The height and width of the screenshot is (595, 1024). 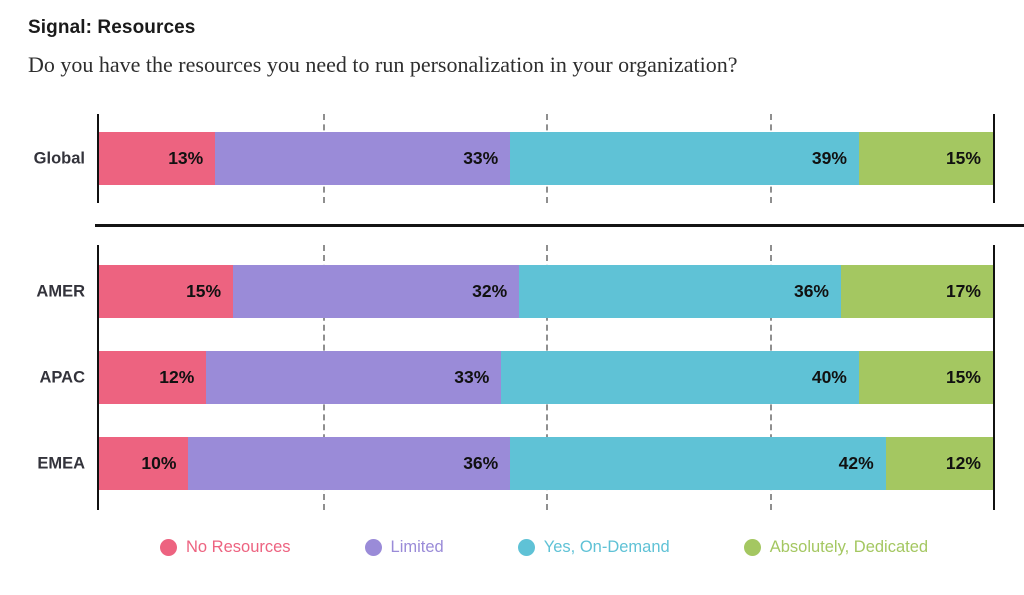 I want to click on bar-segment-emea-absolutely-dedicated: 12%, so click(x=939, y=463).